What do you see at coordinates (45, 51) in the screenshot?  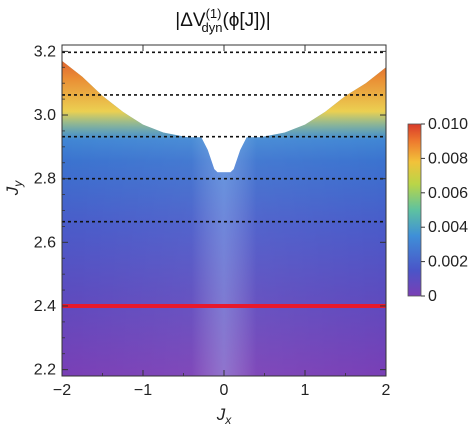 I see `y-tick-label: 3.2` at bounding box center [45, 51].